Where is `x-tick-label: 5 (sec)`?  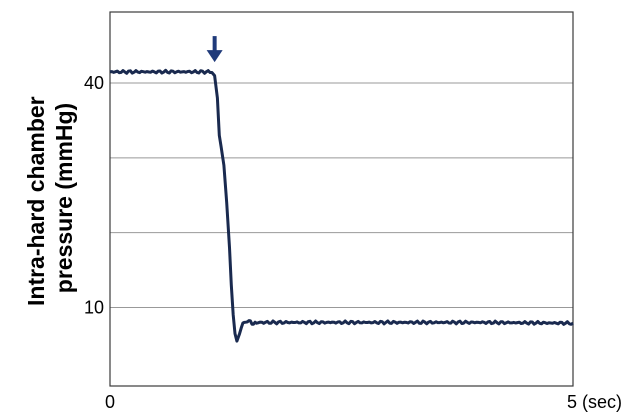 x-tick-label: 5 (sec) is located at coordinates (594, 402).